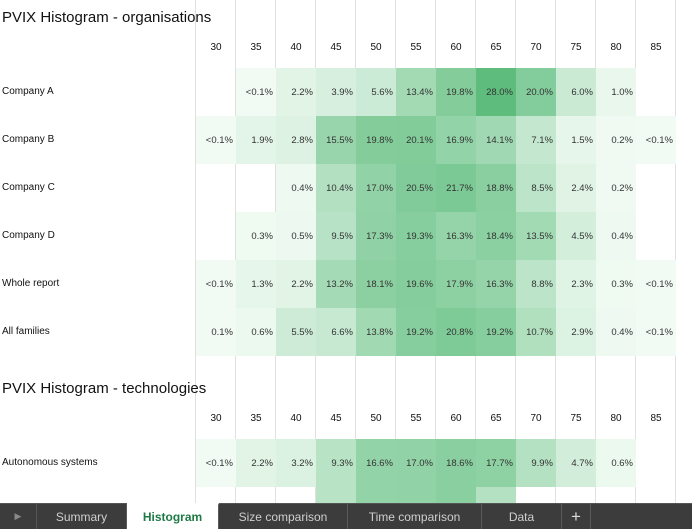 This screenshot has height=529, width=692. What do you see at coordinates (456, 140) in the screenshot?
I see `heatmap-cell: 16.9%` at bounding box center [456, 140].